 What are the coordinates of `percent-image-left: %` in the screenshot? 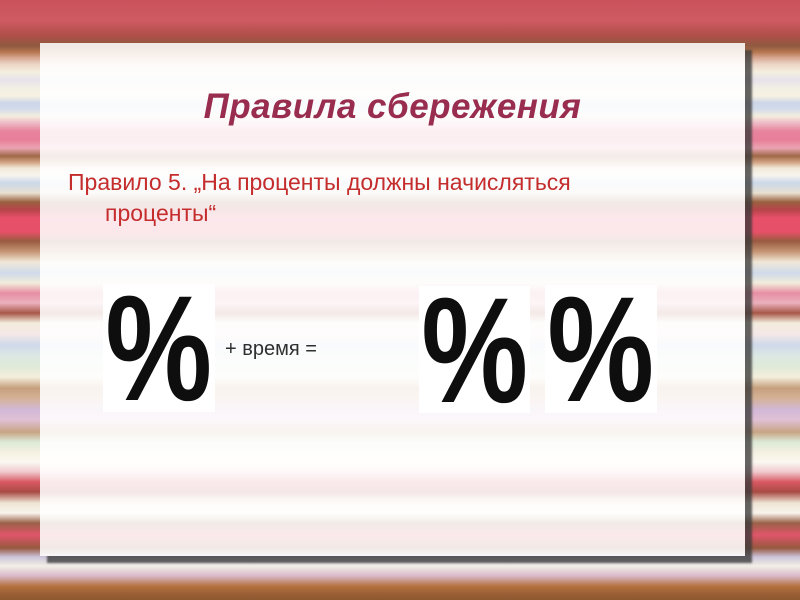 It's located at (159, 348).